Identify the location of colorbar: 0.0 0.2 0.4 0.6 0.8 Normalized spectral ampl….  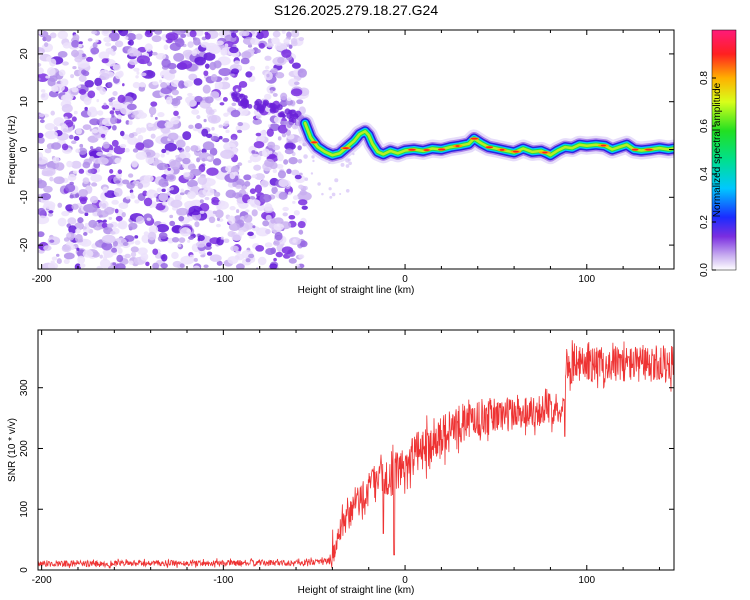
(718, 153).